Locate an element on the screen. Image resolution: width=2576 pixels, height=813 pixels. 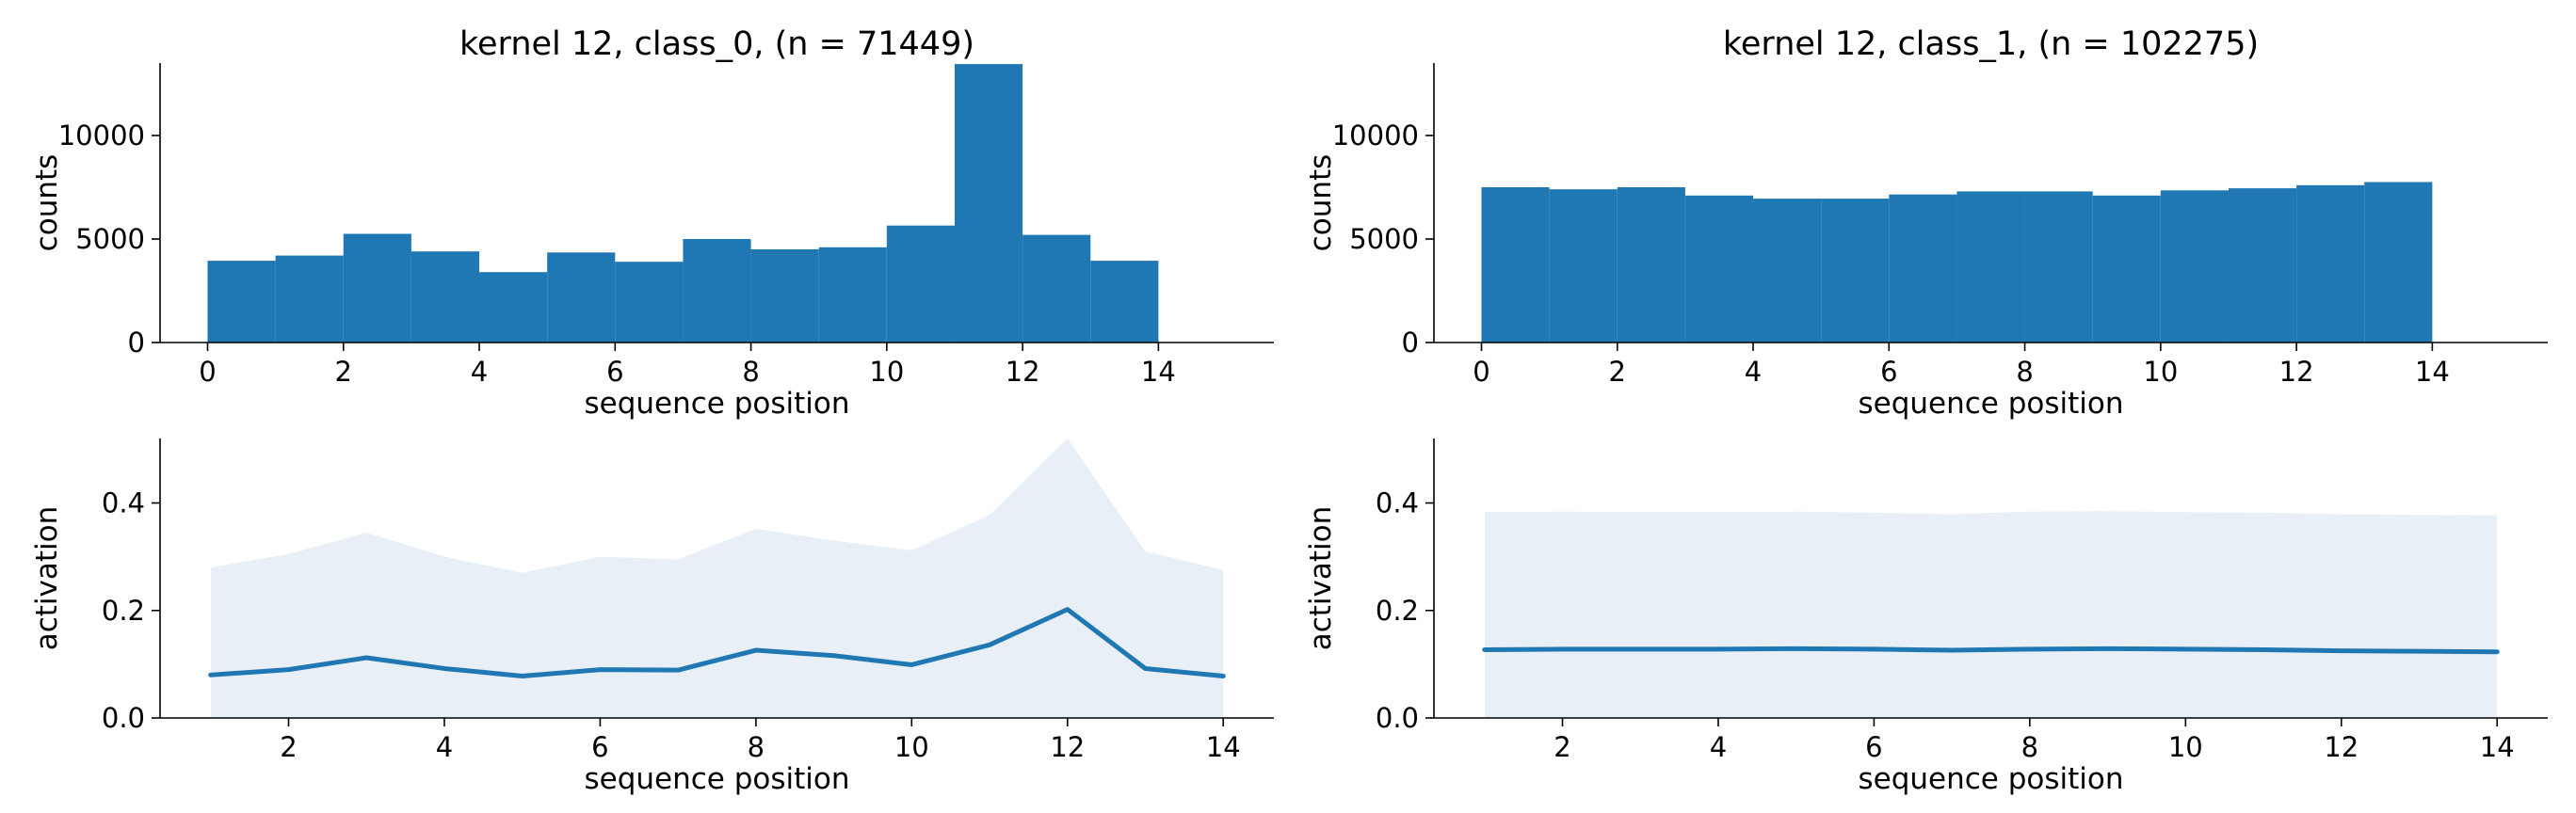
chart-title: kernel 12, class_1, (n = 102275) is located at coordinates (1991, 44).